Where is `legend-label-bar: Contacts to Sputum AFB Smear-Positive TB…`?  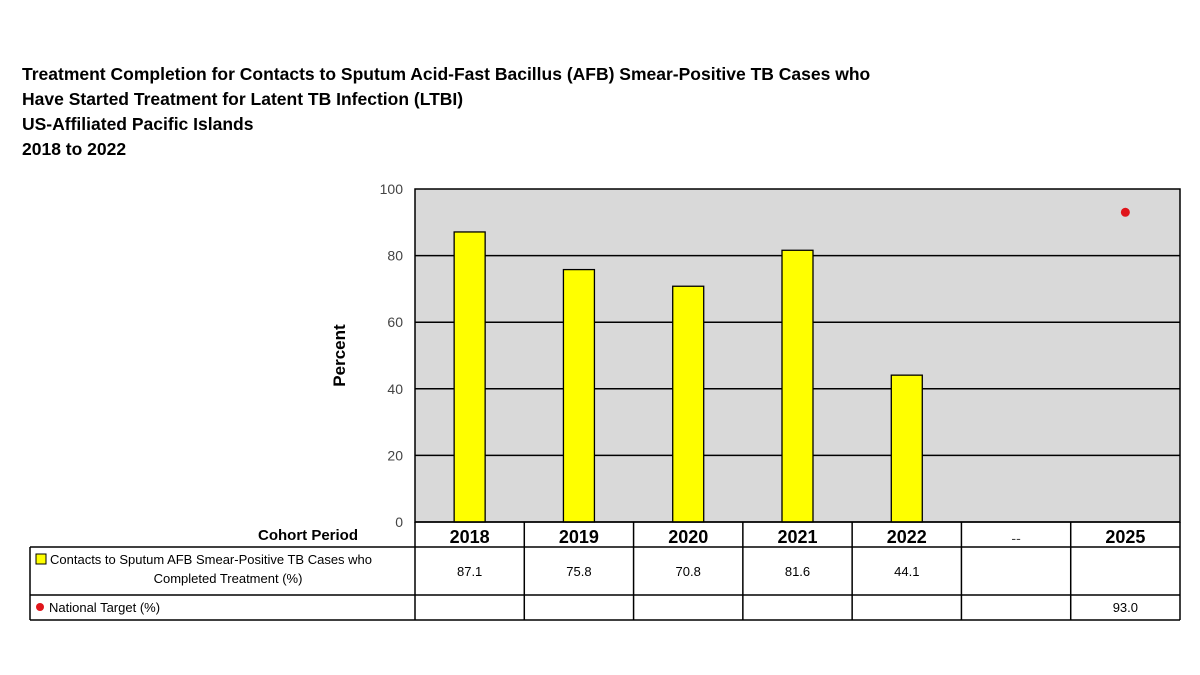
legend-label-bar: Contacts to Sputum AFB Smear-Positive TB… is located at coordinates (211, 559).